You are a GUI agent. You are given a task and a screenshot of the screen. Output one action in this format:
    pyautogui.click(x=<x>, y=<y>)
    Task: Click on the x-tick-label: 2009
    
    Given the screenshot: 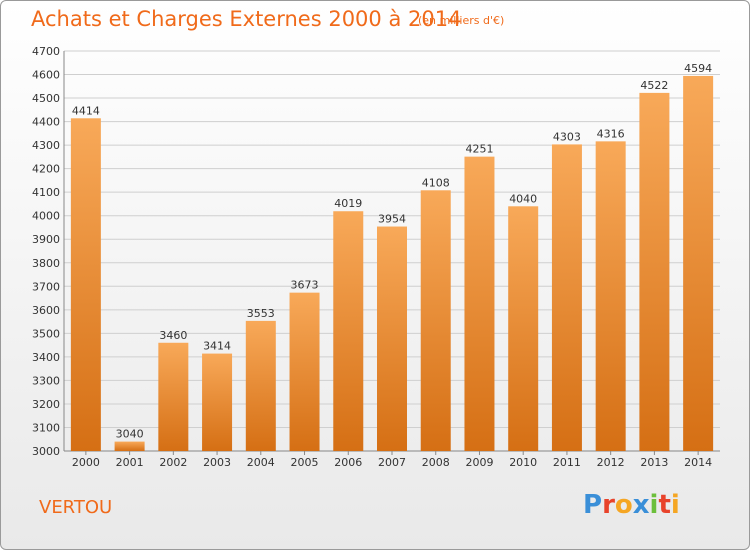 What is the action you would take?
    pyautogui.click(x=479, y=462)
    